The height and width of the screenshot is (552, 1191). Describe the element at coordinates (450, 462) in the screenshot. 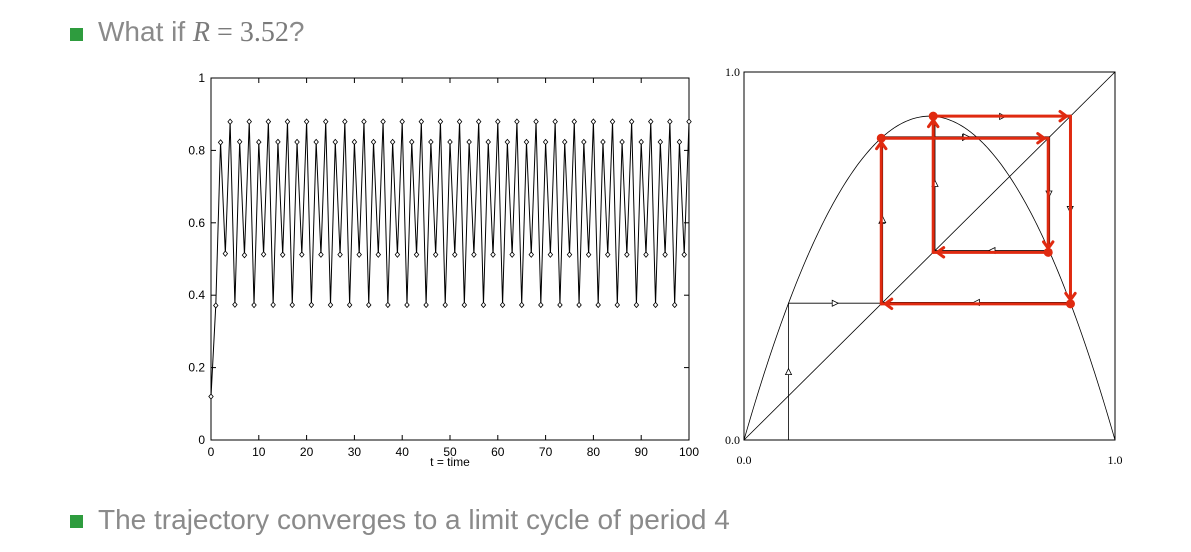

I see `x-axis-label: t = time` at that location.